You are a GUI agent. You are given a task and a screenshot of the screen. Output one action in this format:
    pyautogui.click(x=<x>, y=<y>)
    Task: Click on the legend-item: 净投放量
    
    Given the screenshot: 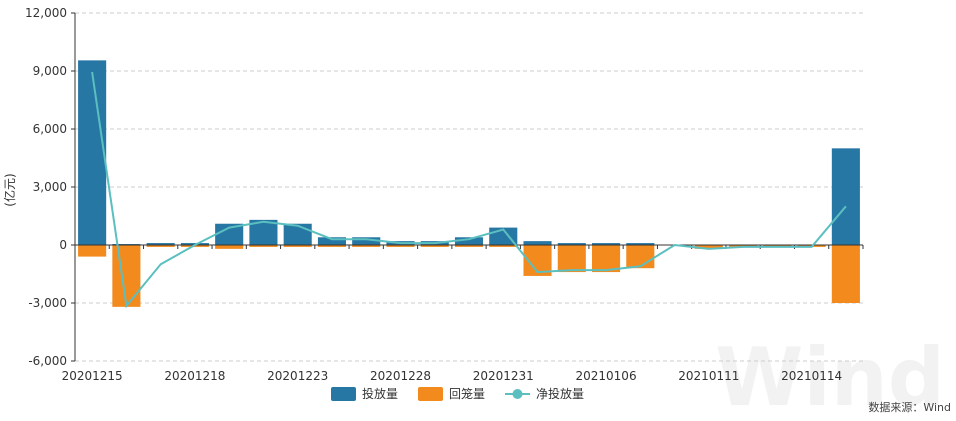 What is the action you would take?
    pyautogui.click(x=544, y=393)
    